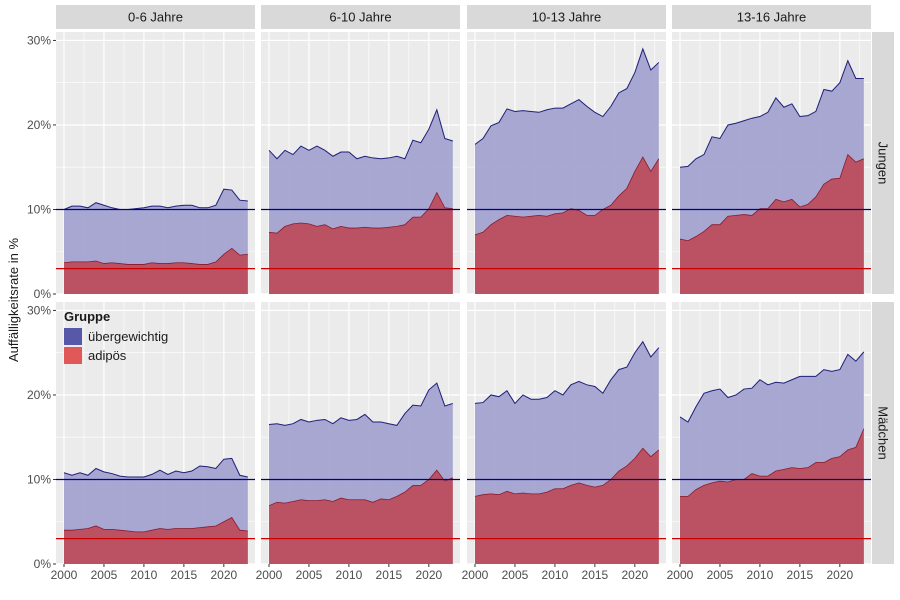 This screenshot has width=900, height=600. I want to click on strip-label: 13-16 Jahre, so click(771, 17).